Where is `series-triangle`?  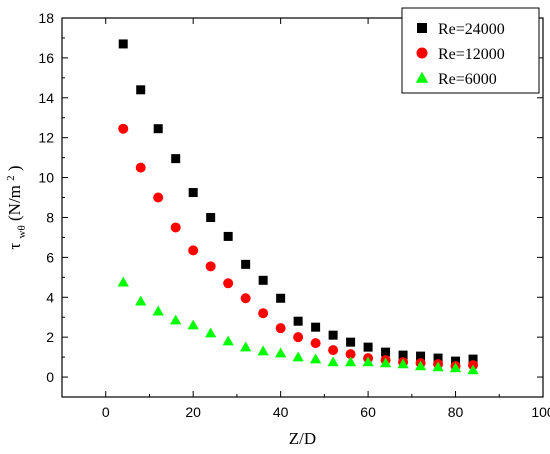 series-triangle is located at coordinates (298, 325).